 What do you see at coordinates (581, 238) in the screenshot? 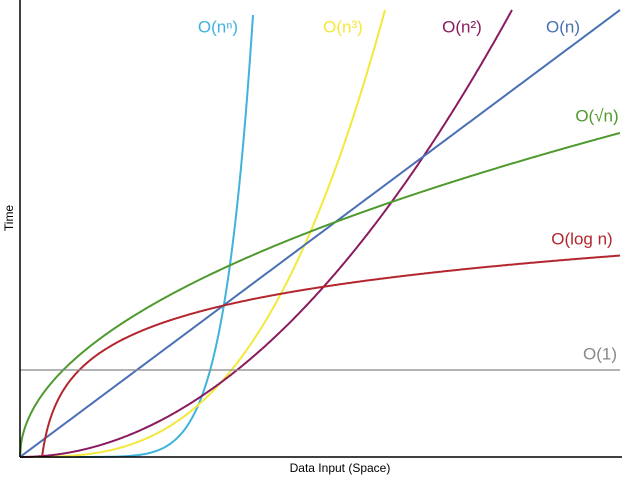
I see `series-label: O(log n)` at bounding box center [581, 238].